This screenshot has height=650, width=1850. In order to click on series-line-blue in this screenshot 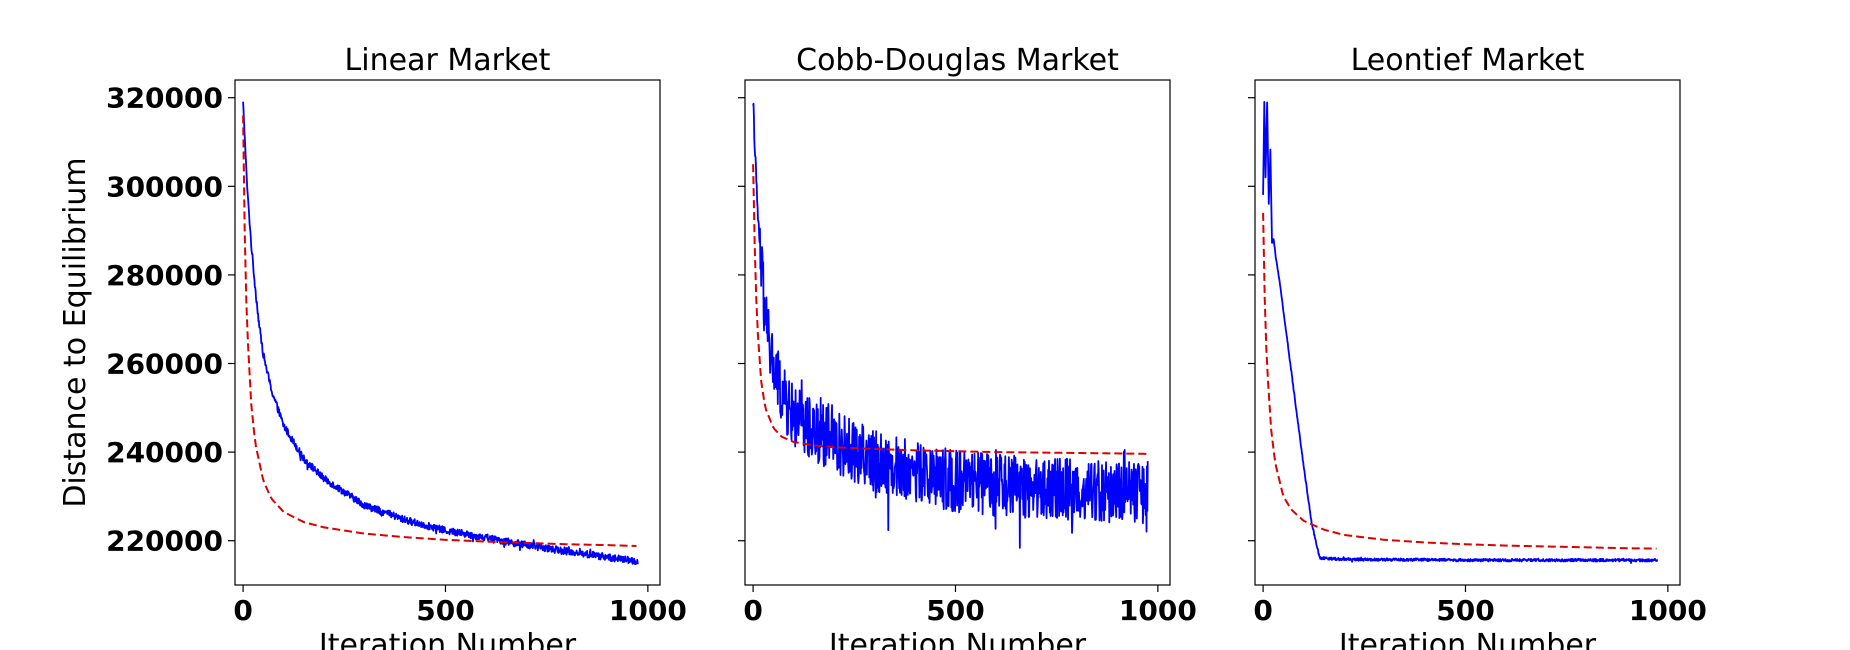, I will do `click(950, 325)`.